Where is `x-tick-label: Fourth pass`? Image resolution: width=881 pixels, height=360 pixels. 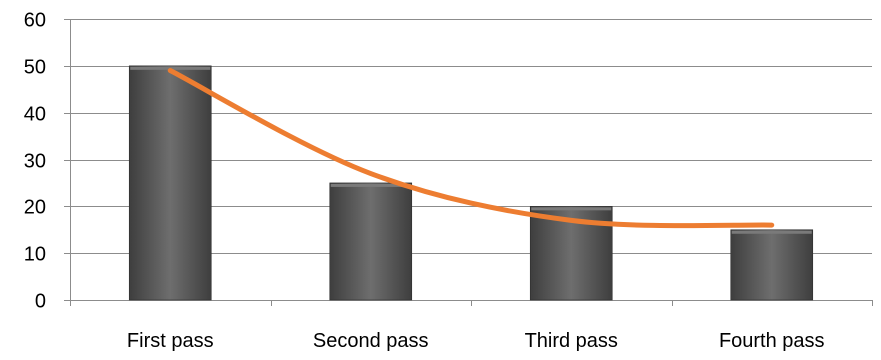 x-tick-label: Fourth pass is located at coordinates (772, 341).